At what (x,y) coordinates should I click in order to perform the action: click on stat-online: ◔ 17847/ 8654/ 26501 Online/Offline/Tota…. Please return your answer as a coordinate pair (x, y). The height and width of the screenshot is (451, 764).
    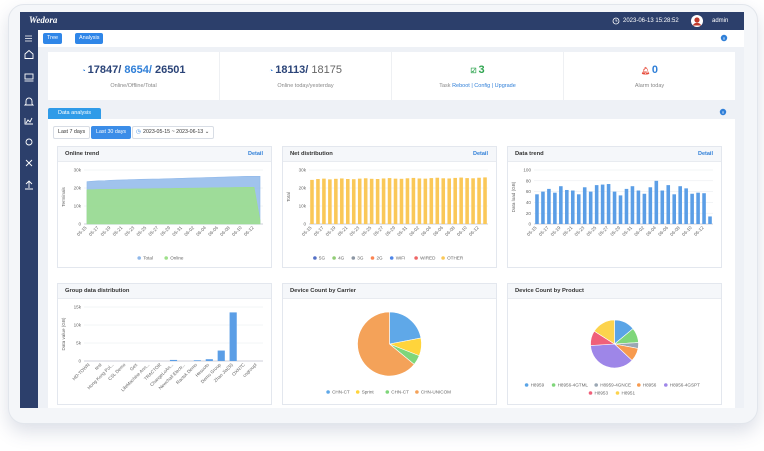
    Looking at the image, I should click on (134, 76).